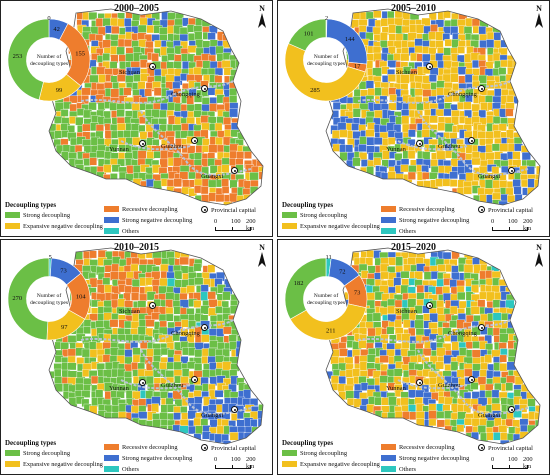 This screenshot has height=475, width=550. I want to click on donut-value-label: 285, so click(315, 90).